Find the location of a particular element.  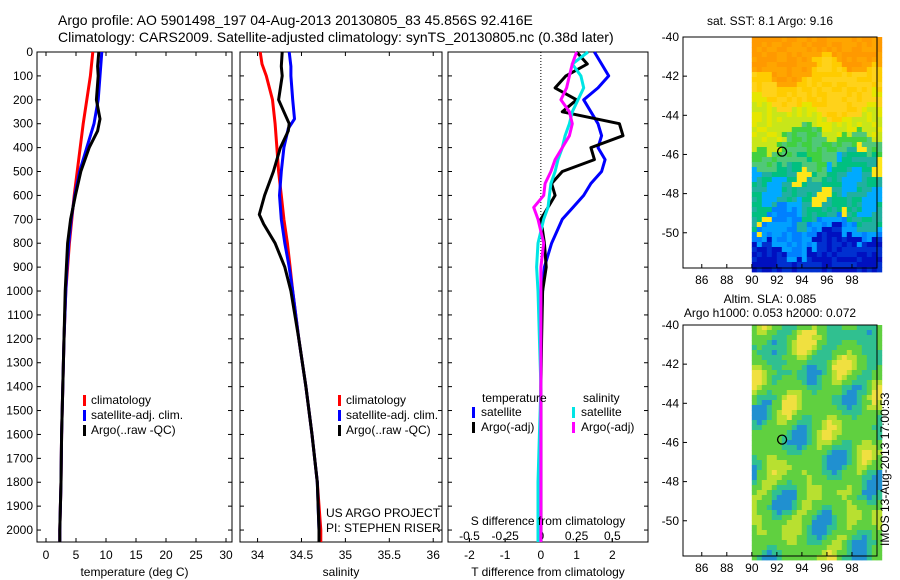

temp-legend-entry: Argo(..raw -QC) is located at coordinates (133, 430).